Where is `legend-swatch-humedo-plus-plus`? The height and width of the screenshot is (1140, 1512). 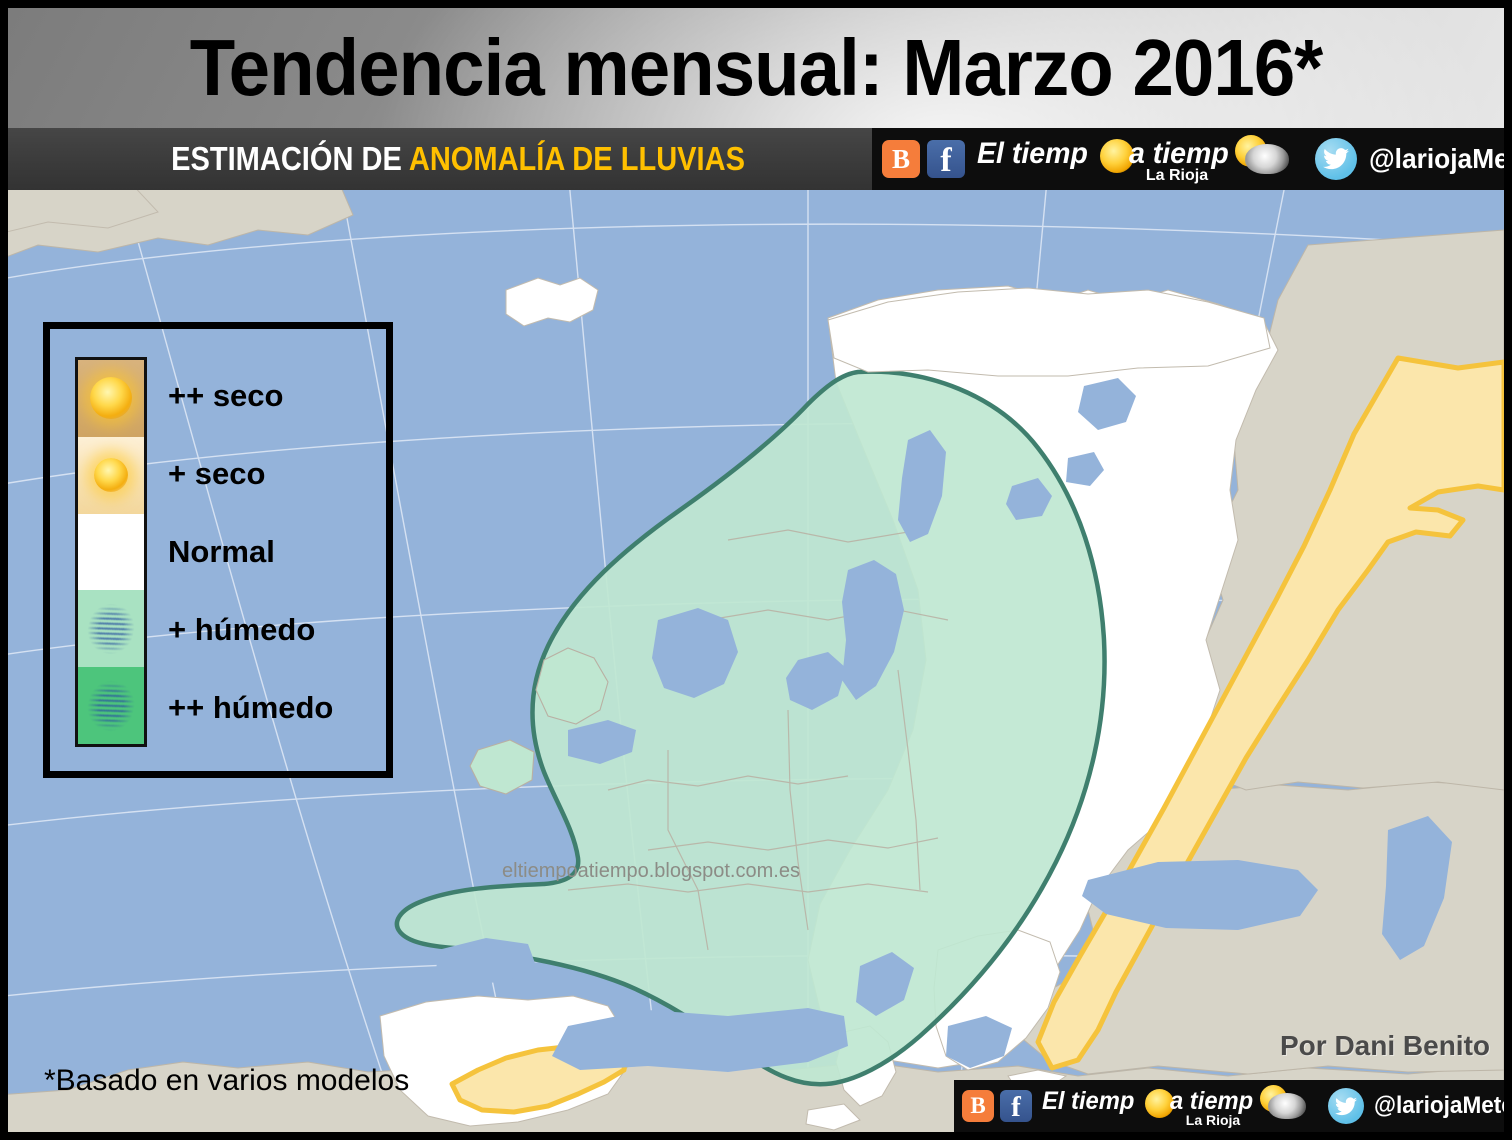 legend-swatch-humedo-plus-plus is located at coordinates (111, 705).